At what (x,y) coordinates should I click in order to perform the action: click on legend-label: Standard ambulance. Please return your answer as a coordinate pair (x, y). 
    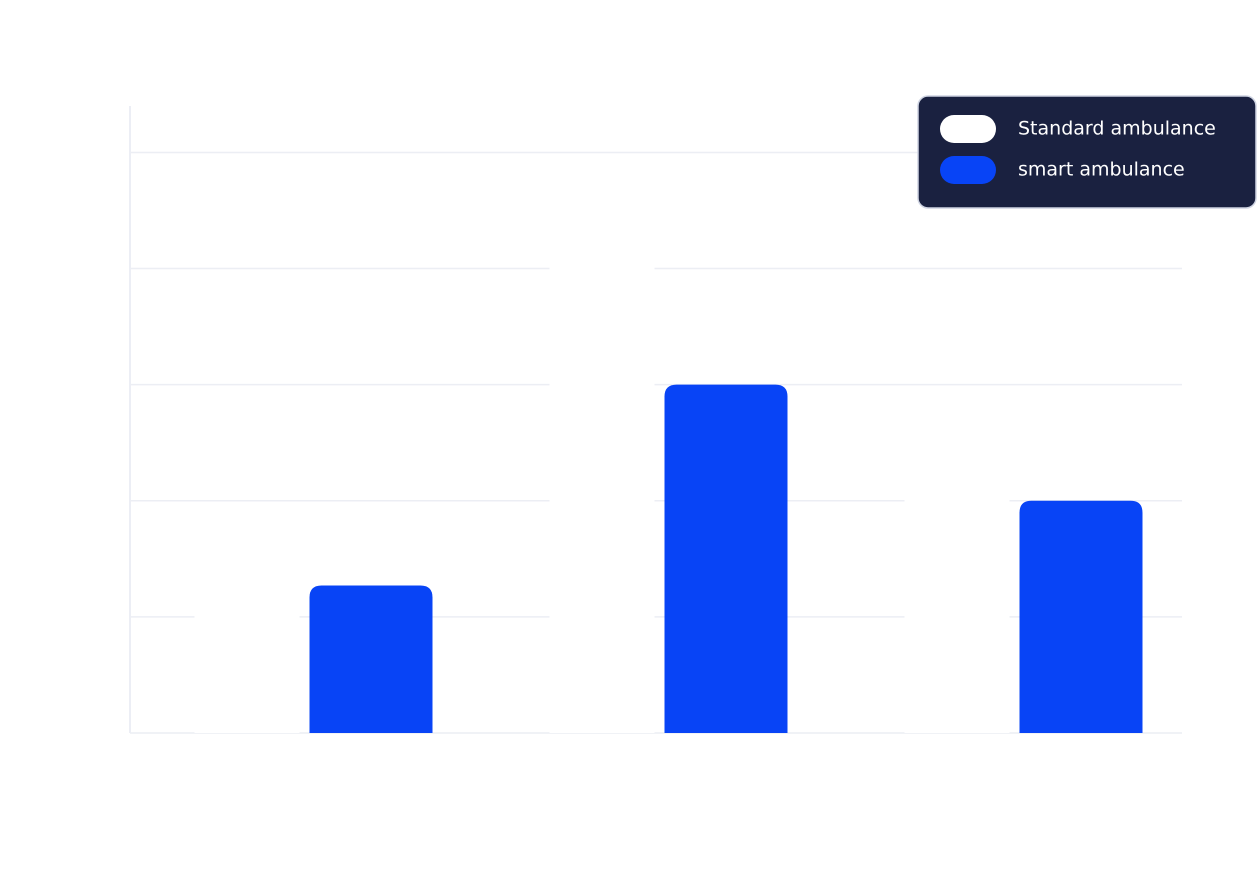
    Looking at the image, I should click on (1117, 129).